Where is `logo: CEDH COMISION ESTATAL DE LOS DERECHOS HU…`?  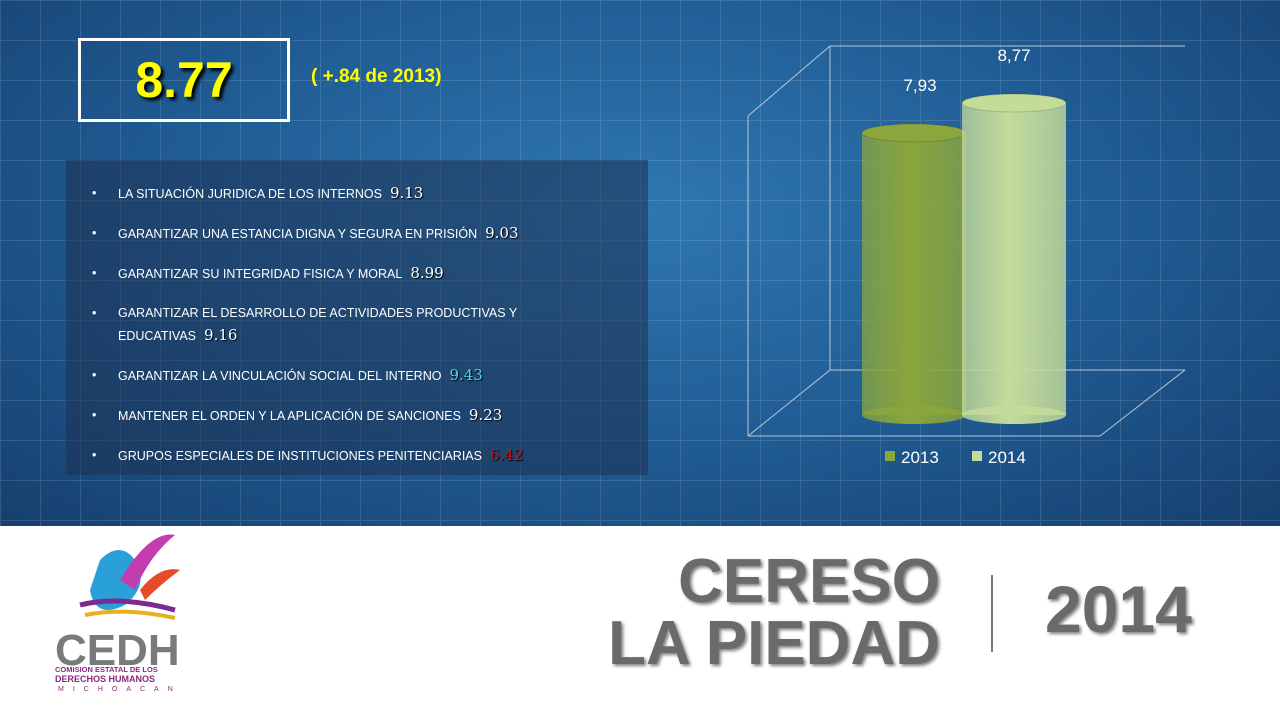
logo: CEDH COMISION ESTATAL DE LOS DERECHOS HU… is located at coordinates (118, 613).